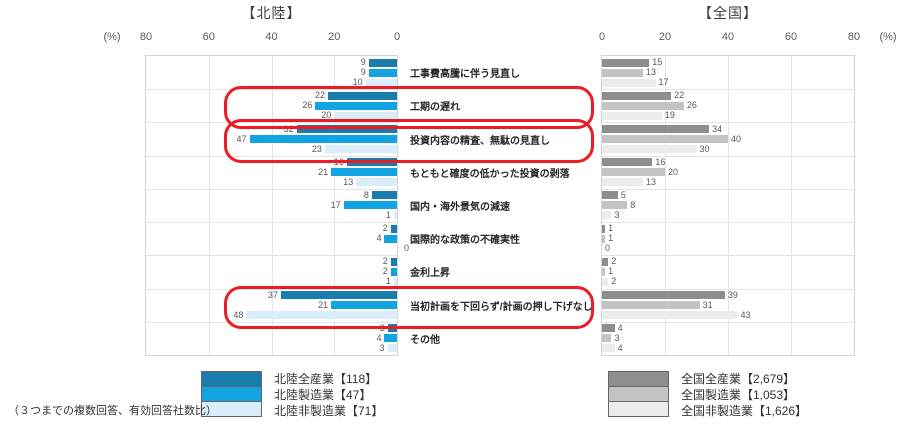 The image size is (912, 434). I want to click on bar-line: 9, so click(271, 72).